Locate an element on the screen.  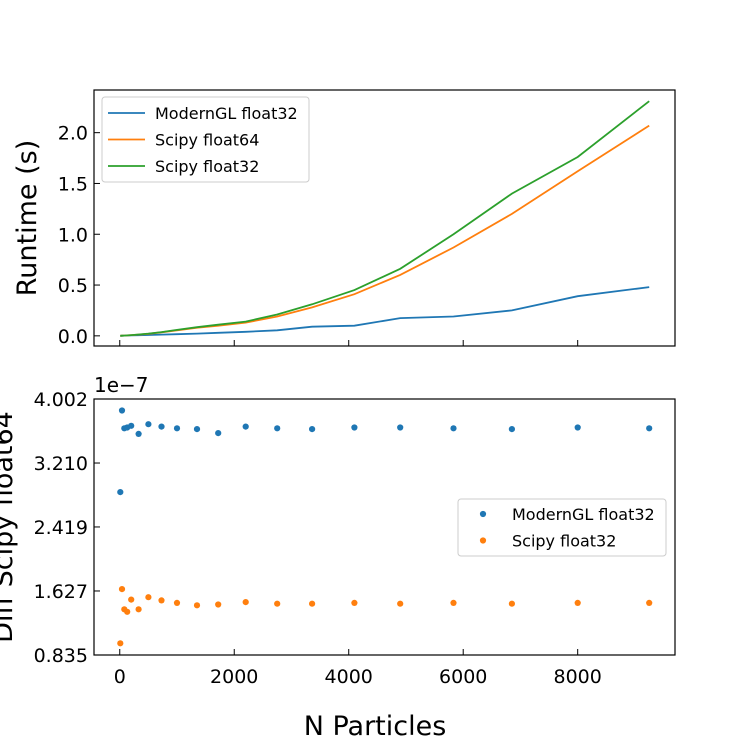
runtime-y-axis-label: Runtime (s) is located at coordinates (27, 218).